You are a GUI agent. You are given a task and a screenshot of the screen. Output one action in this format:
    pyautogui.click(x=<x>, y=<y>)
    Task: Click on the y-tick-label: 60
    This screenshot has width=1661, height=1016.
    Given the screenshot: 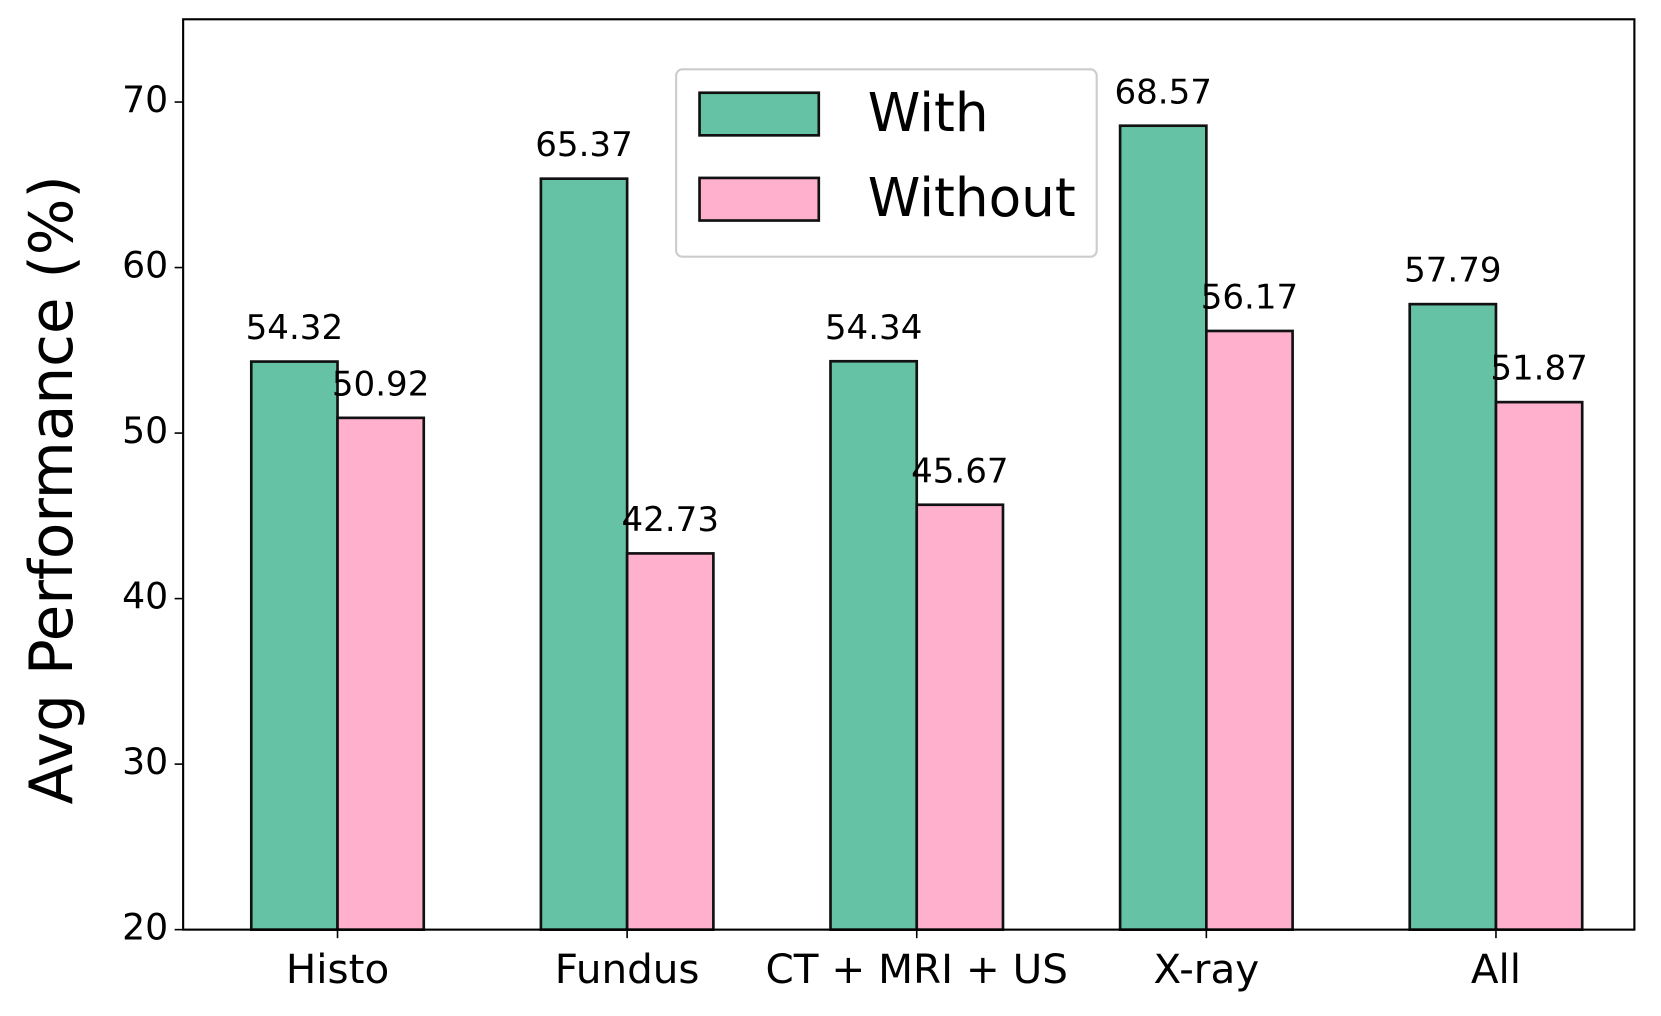 What is the action you would take?
    pyautogui.click(x=145, y=265)
    